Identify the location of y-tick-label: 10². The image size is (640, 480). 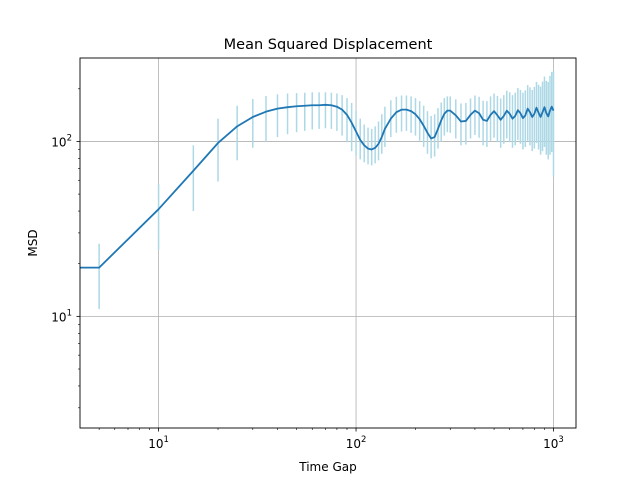
(61, 141).